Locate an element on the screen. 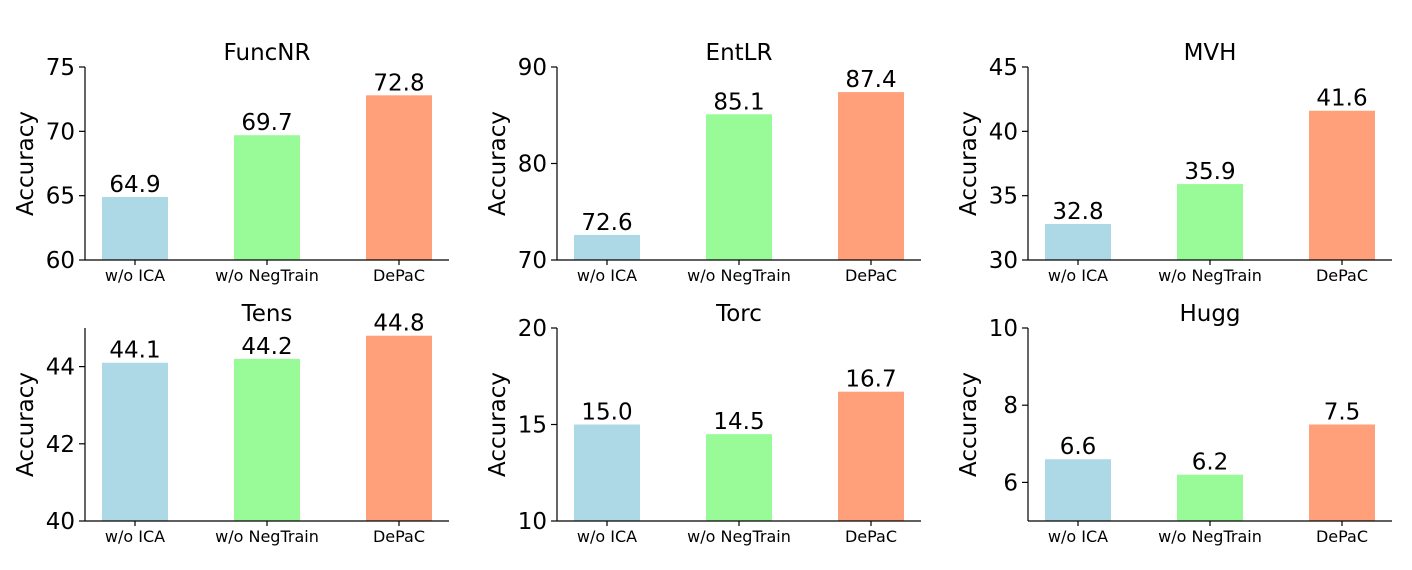 This screenshot has height=570, width=1412. chart-torc-value-label-3: 16.7 is located at coordinates (870, 380).